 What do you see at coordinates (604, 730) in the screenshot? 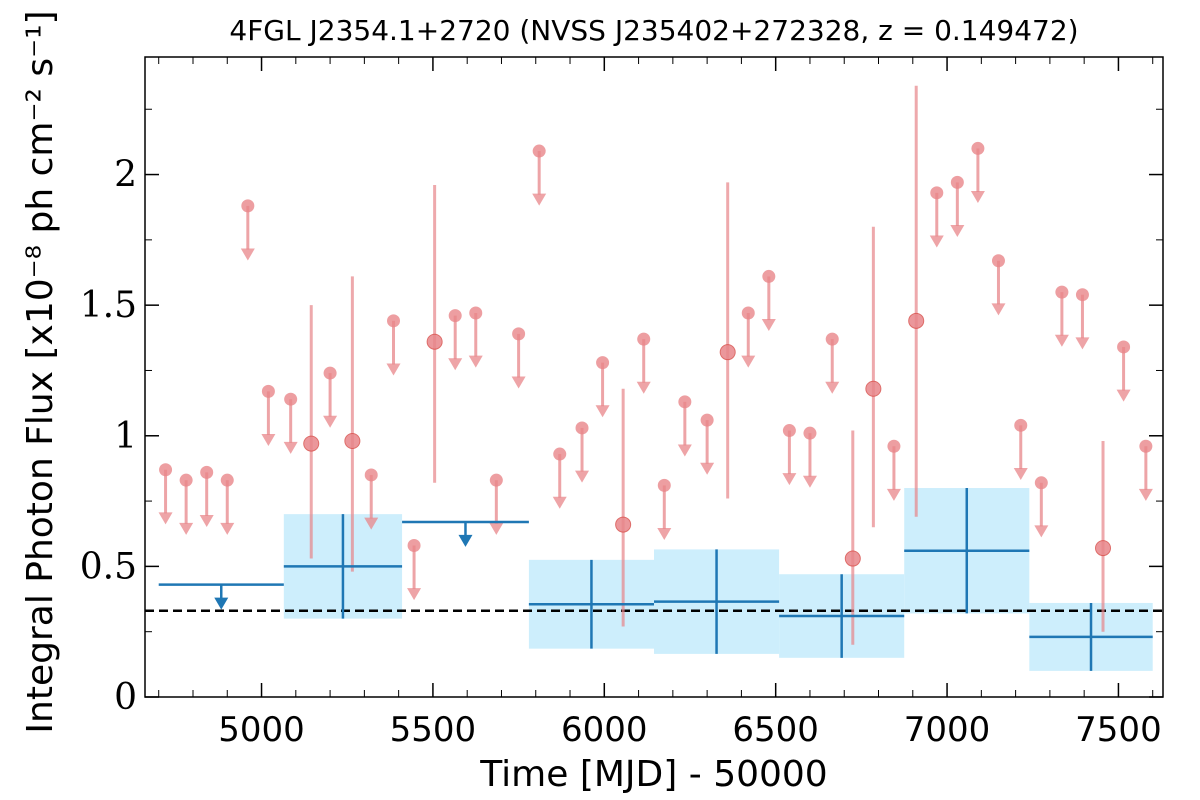
I see `x-tick-label: 6000` at bounding box center [604, 730].